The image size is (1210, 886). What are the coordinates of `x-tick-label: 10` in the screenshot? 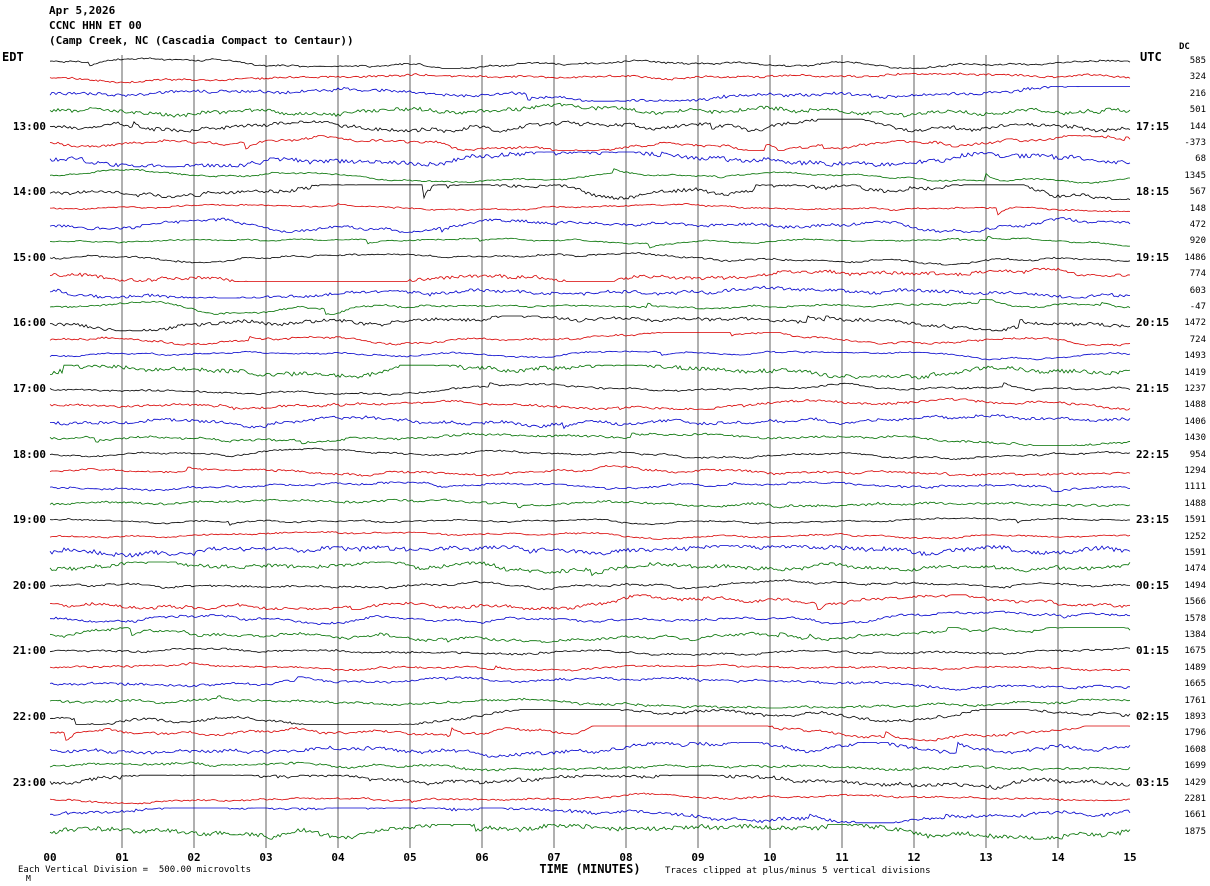 It's located at (770, 857).